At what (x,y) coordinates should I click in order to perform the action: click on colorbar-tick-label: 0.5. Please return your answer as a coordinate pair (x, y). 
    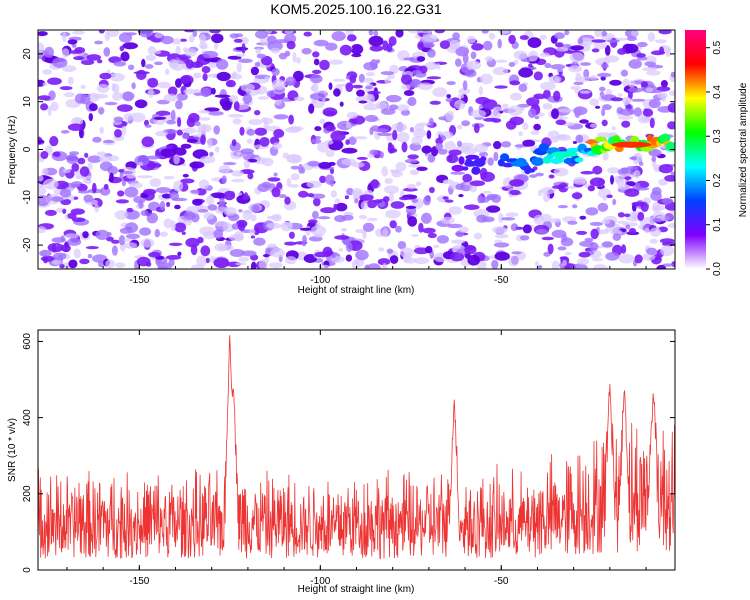
    Looking at the image, I should click on (717, 47).